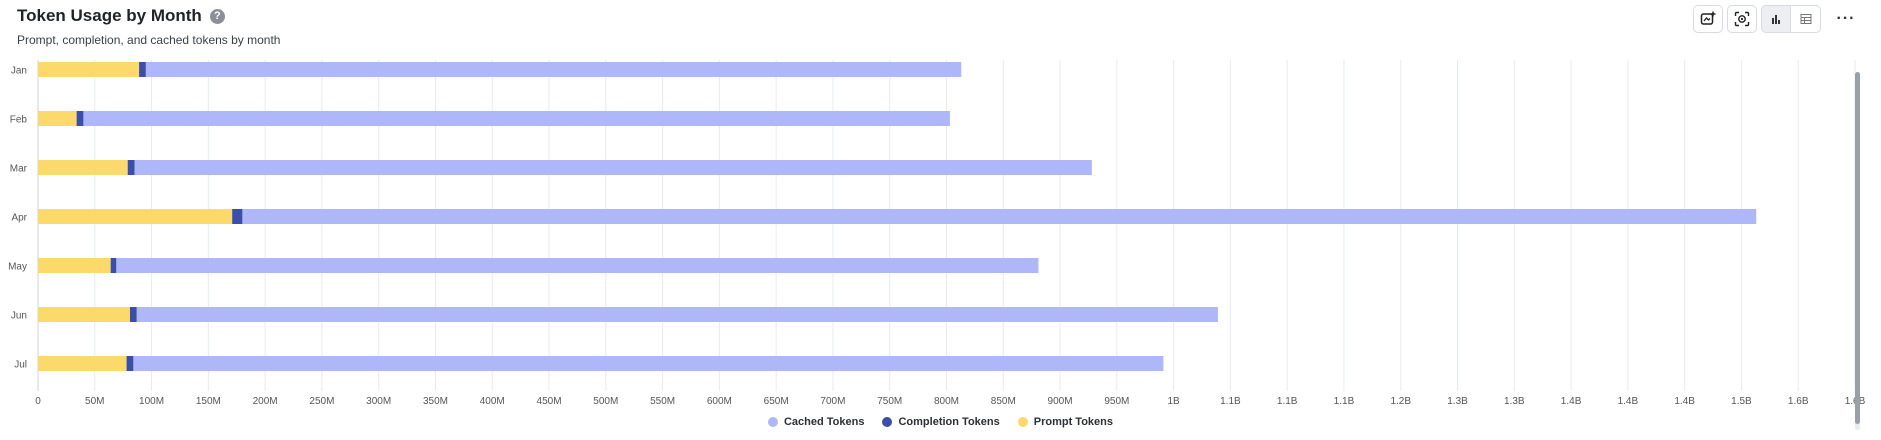 The width and height of the screenshot is (1881, 440). Describe the element at coordinates (130, 363) in the screenshot. I see `bar-completion-jul` at that location.